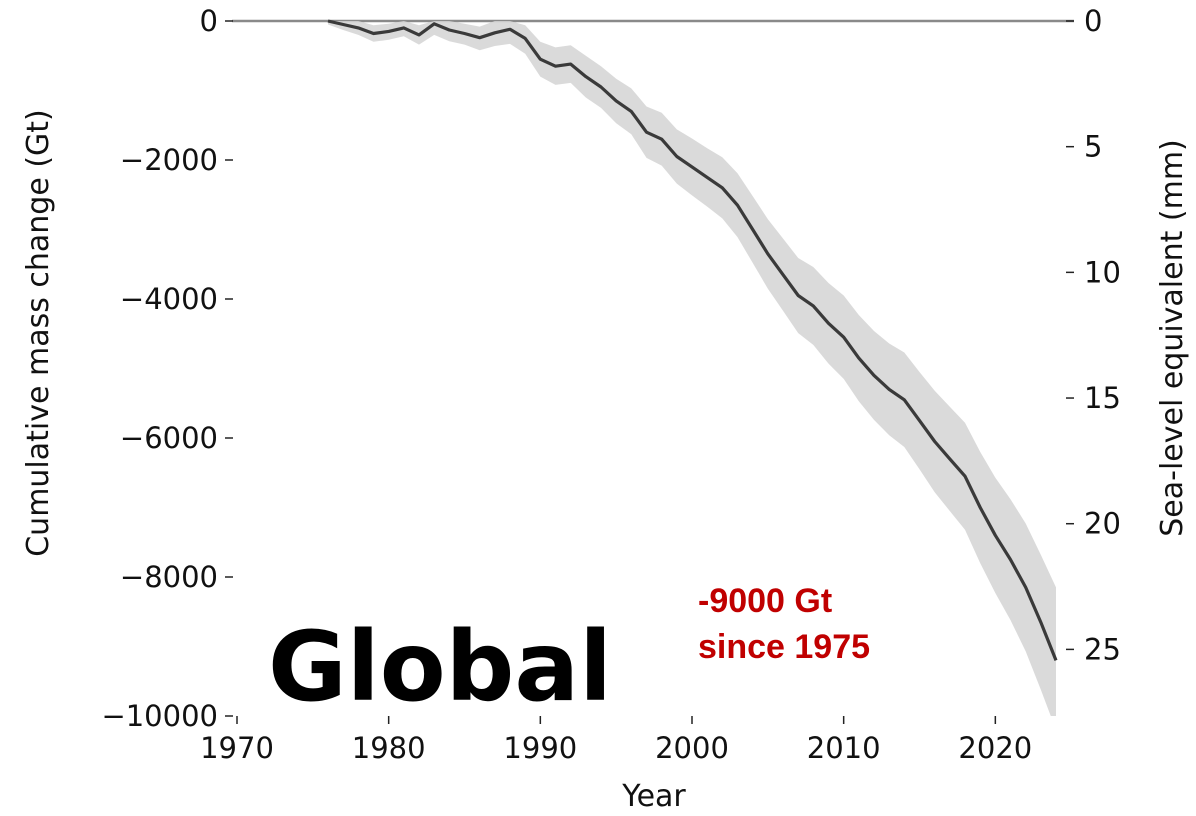  What do you see at coordinates (653, 796) in the screenshot?
I see `x-axis-label: Year` at bounding box center [653, 796].